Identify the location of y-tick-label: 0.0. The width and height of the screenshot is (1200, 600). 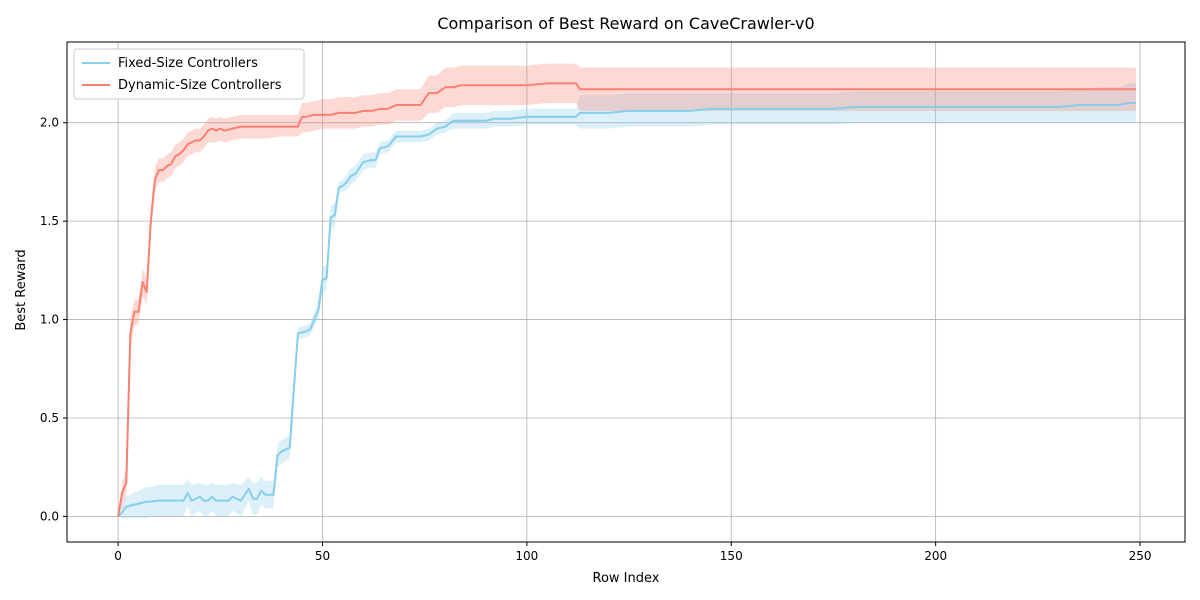
(49, 516).